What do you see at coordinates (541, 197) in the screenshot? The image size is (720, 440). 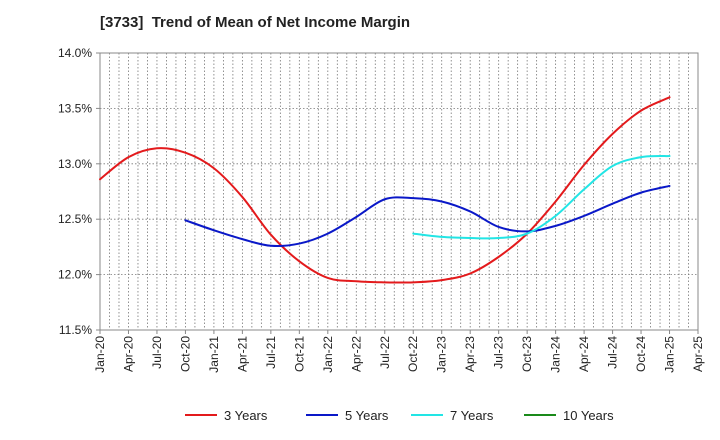 I see `series-line-7-years` at bounding box center [541, 197].